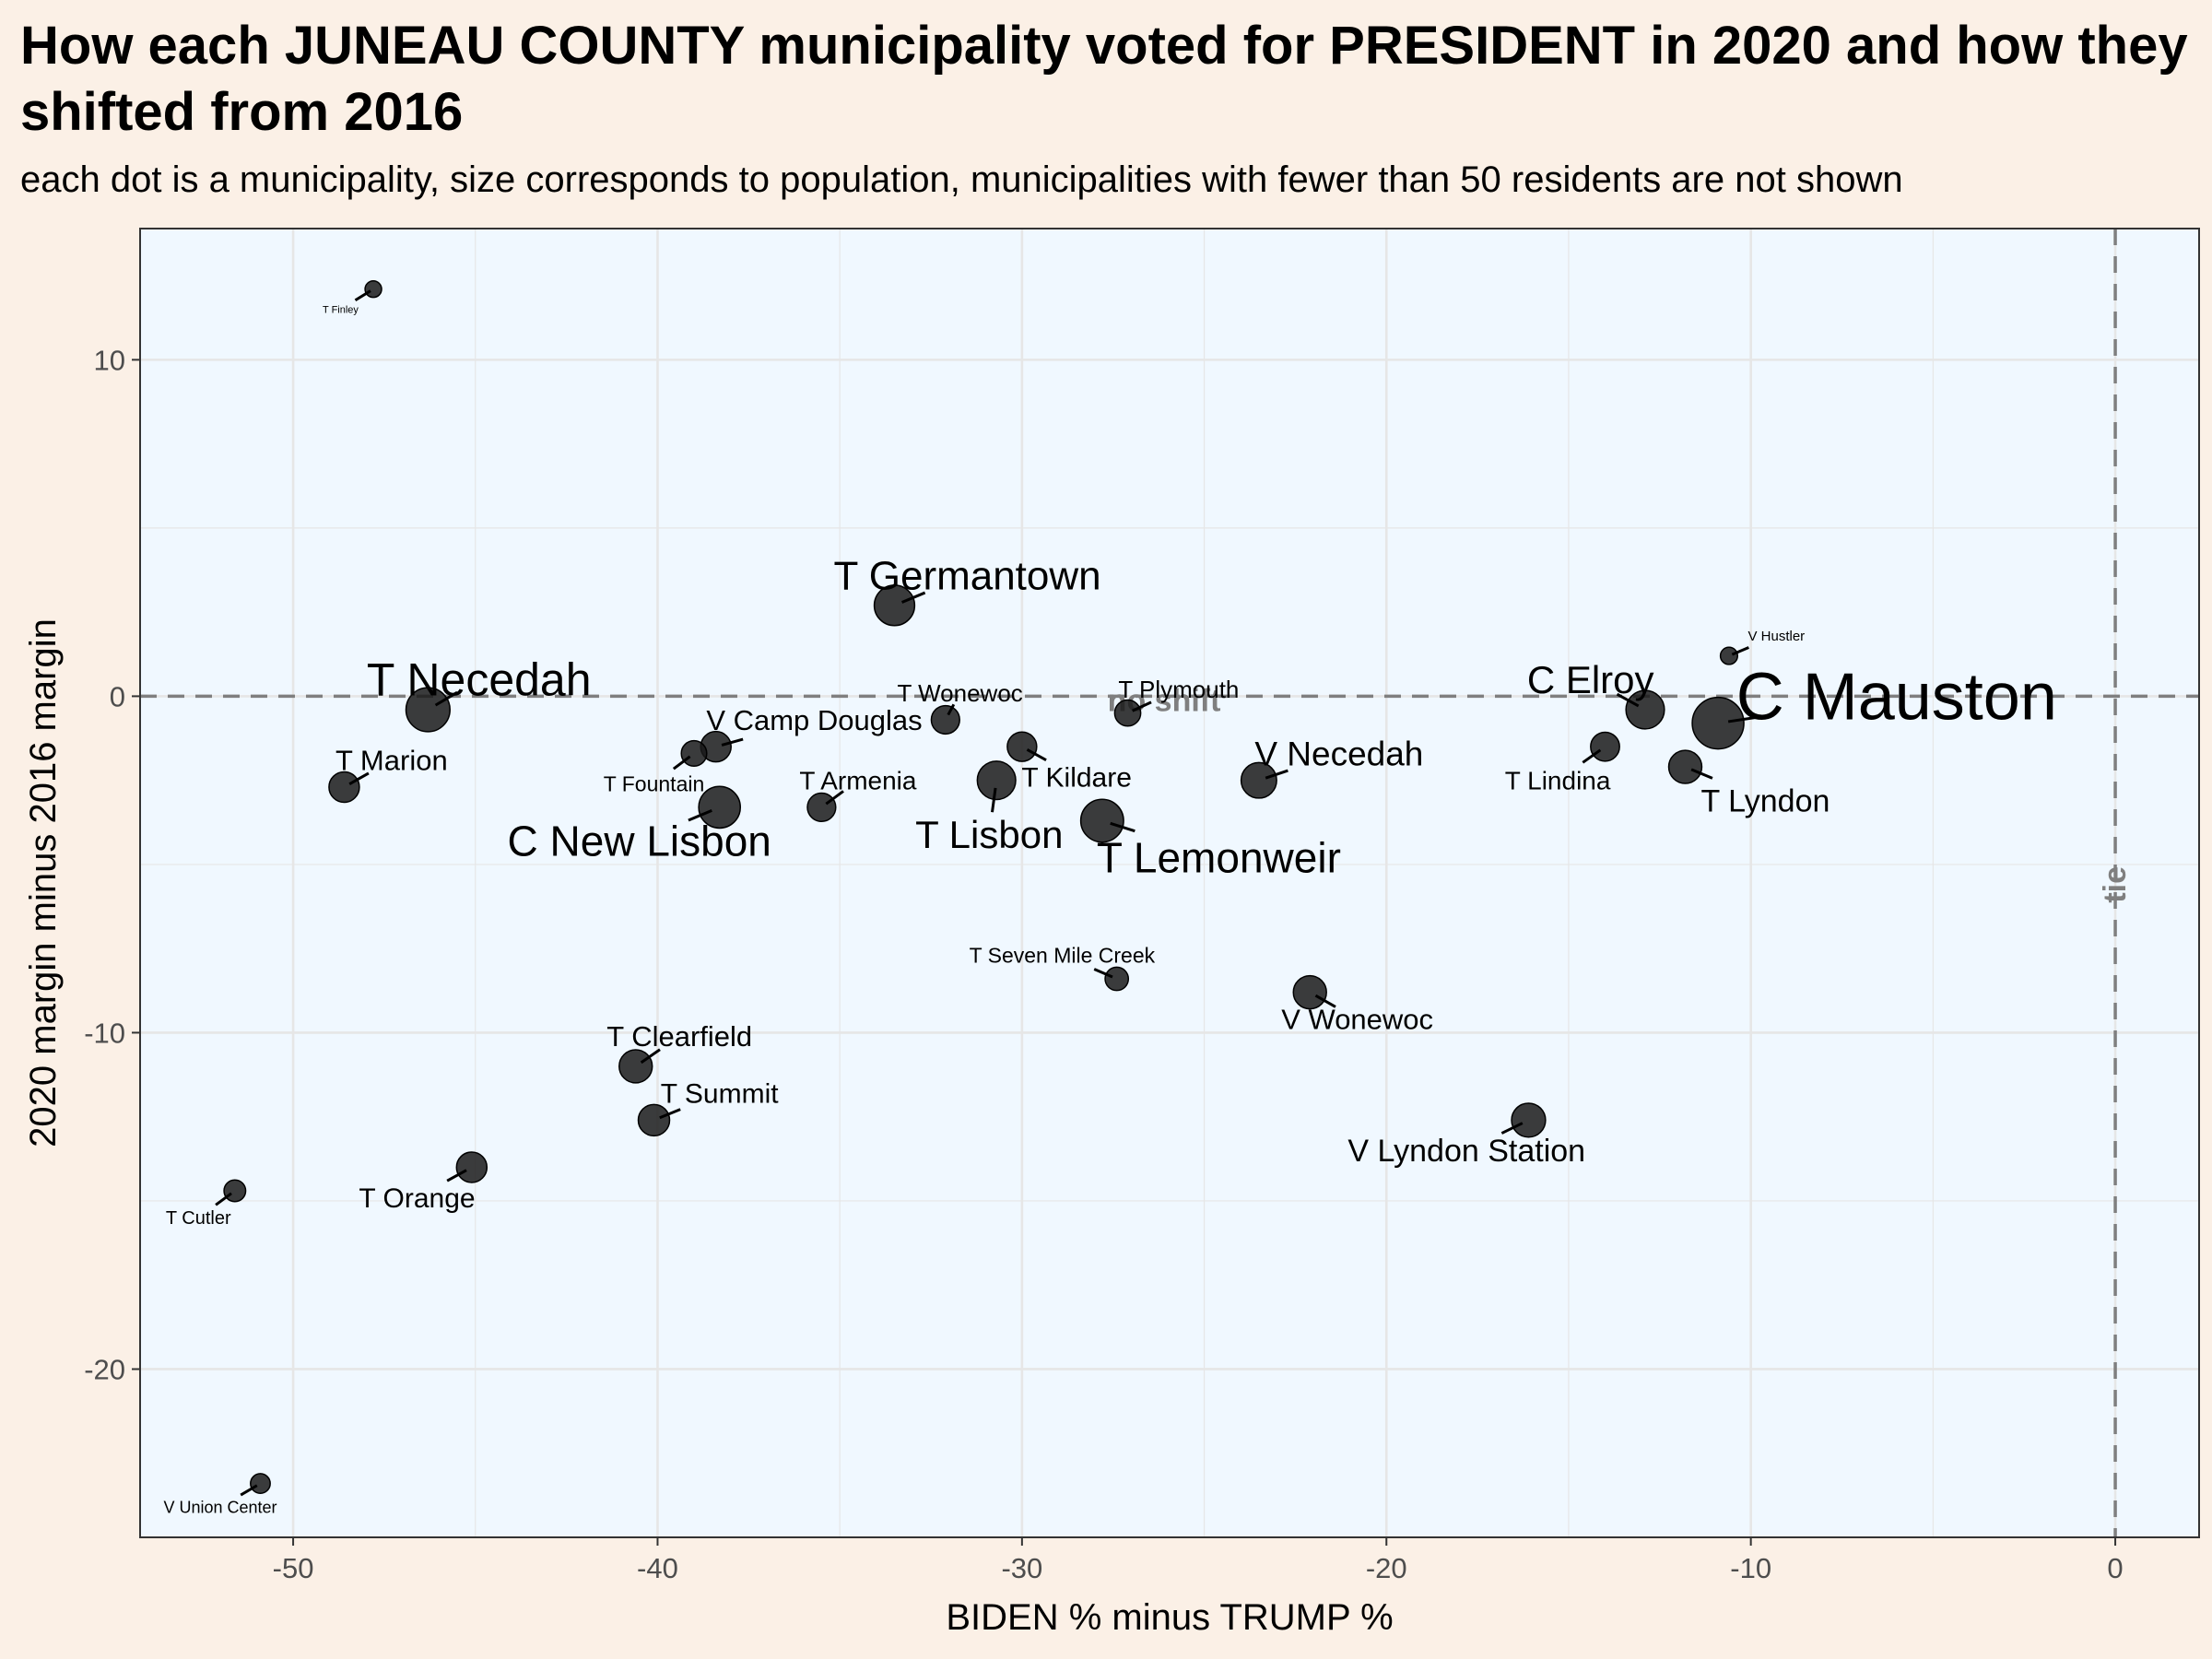 Image resolution: width=2212 pixels, height=1659 pixels. What do you see at coordinates (104, 1369) in the screenshot?
I see `y-tick-label: -20` at bounding box center [104, 1369].